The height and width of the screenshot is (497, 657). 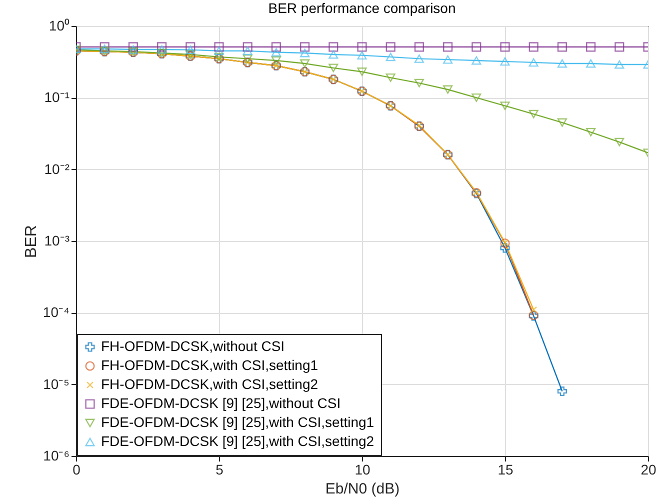 I want to click on y-tick-label: 10⁻³, so click(x=57, y=240).